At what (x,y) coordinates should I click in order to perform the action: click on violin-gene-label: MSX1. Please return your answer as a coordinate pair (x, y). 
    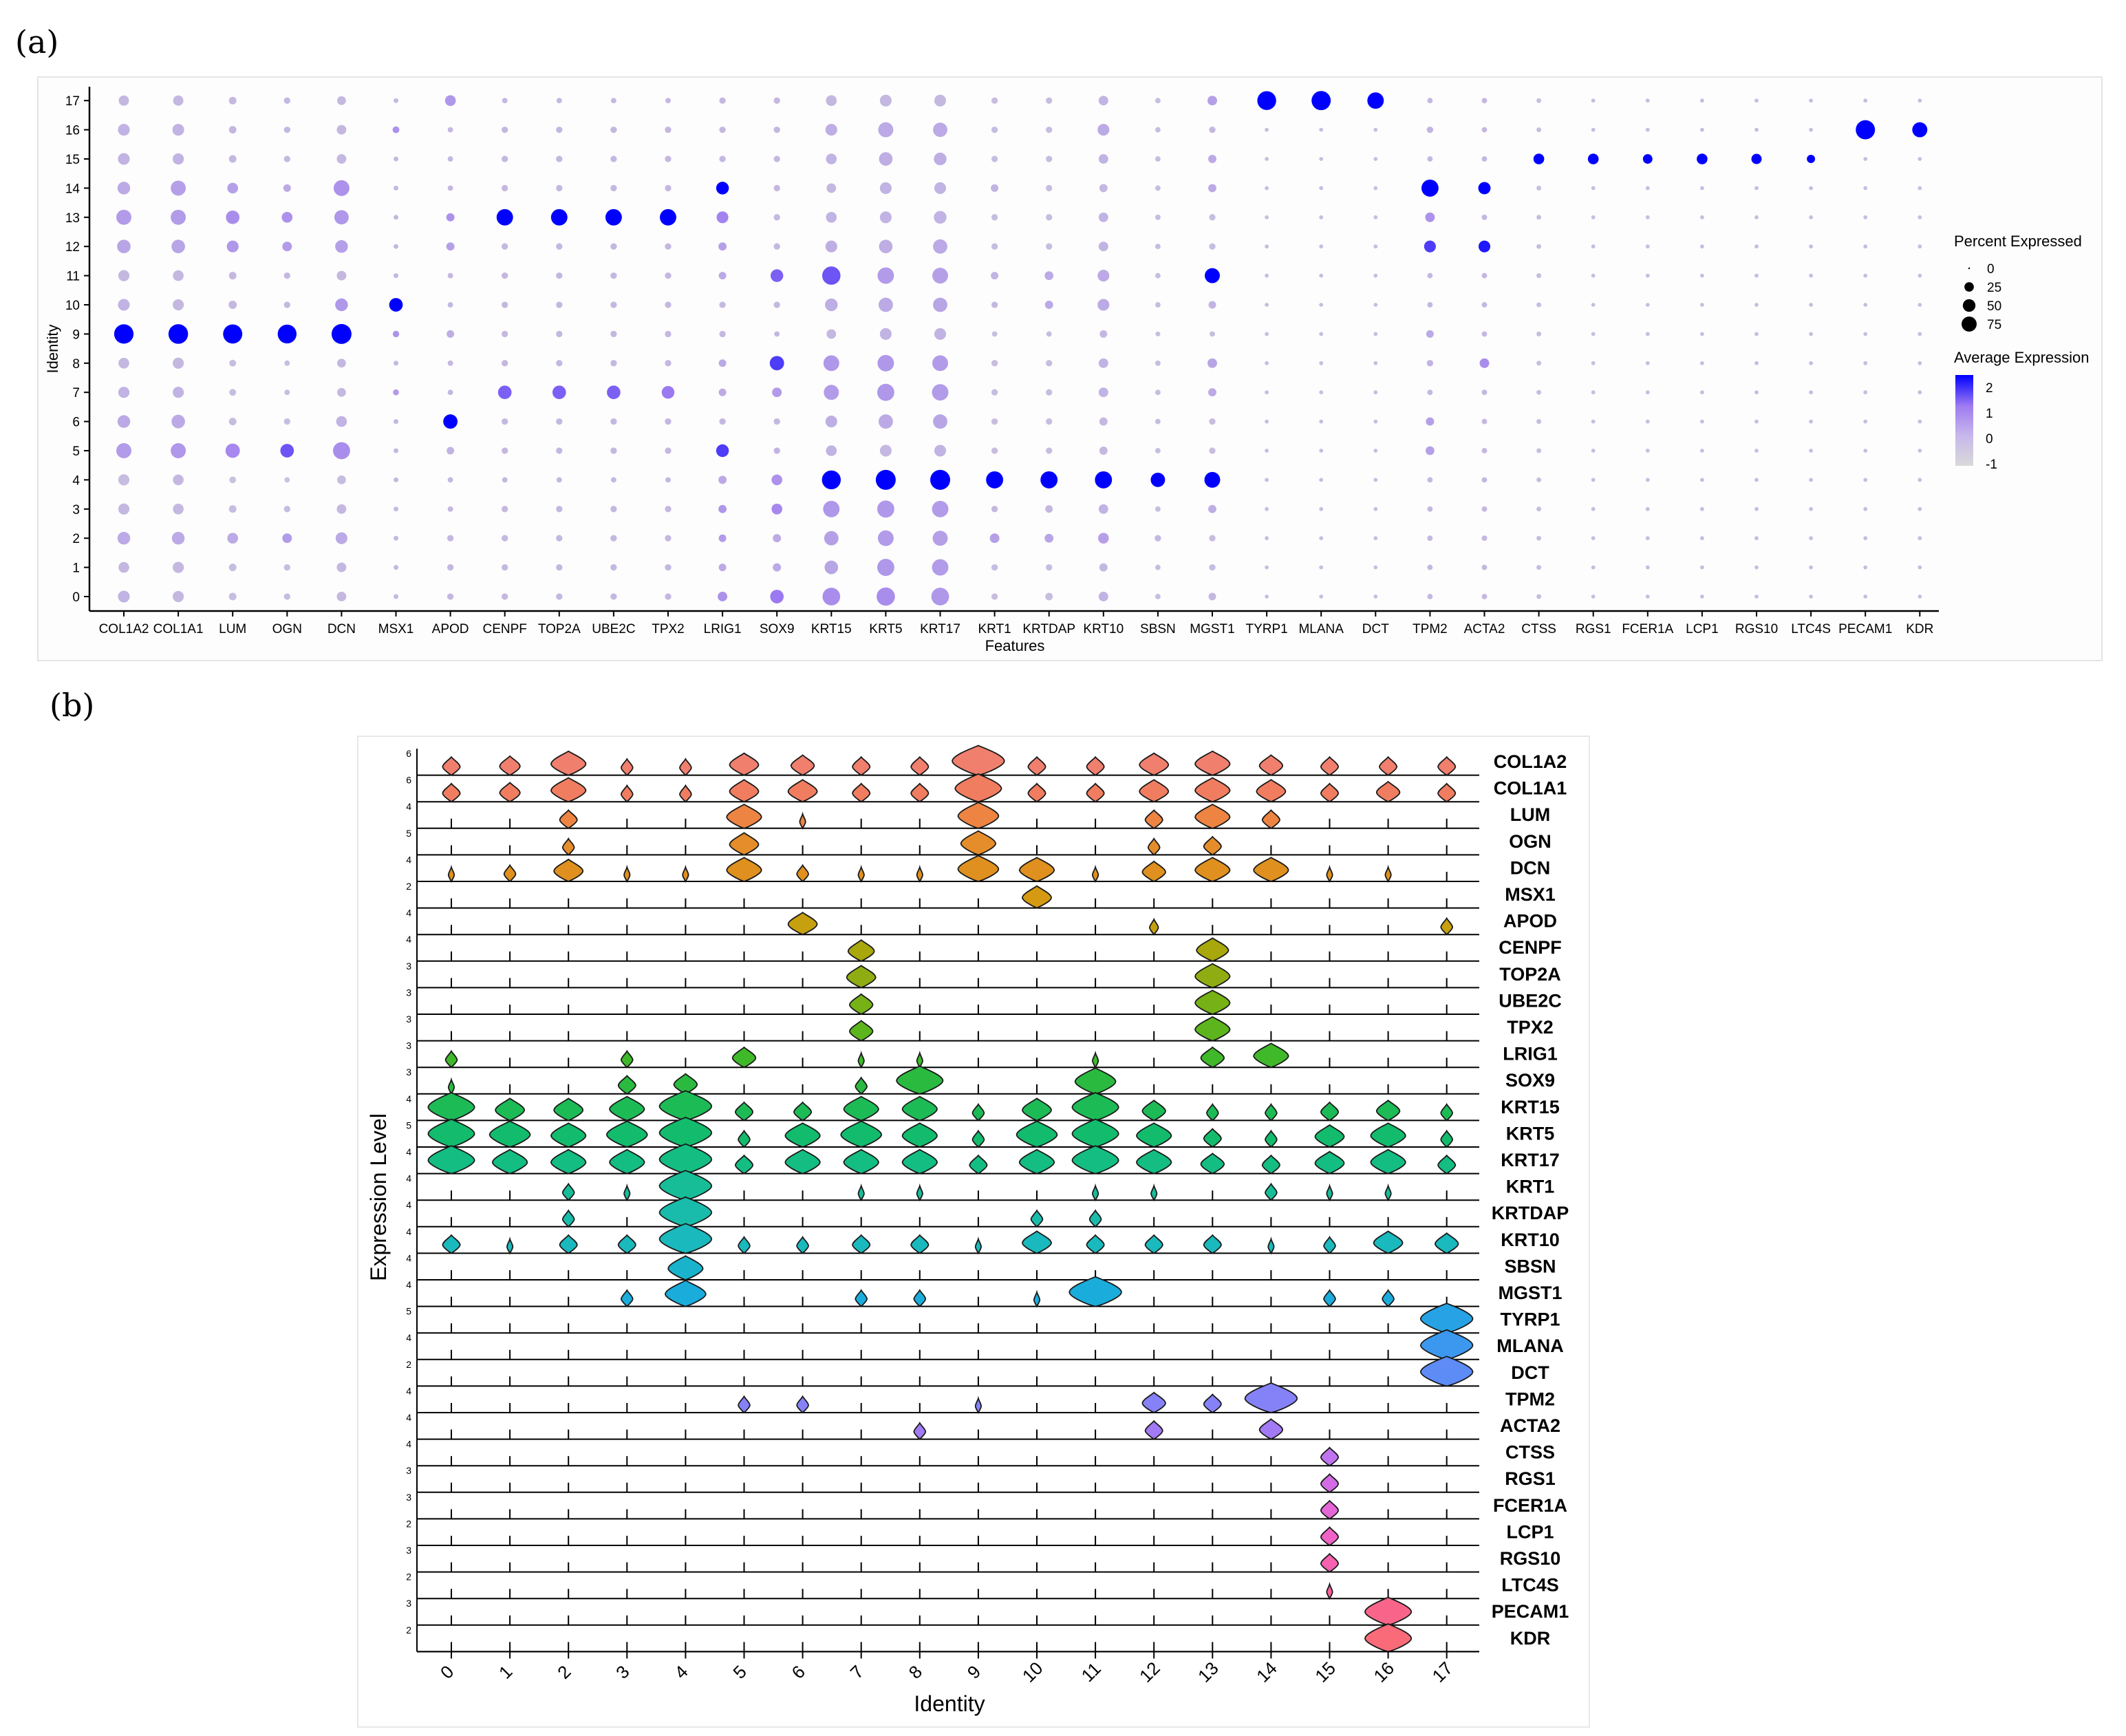
    Looking at the image, I should click on (1530, 894).